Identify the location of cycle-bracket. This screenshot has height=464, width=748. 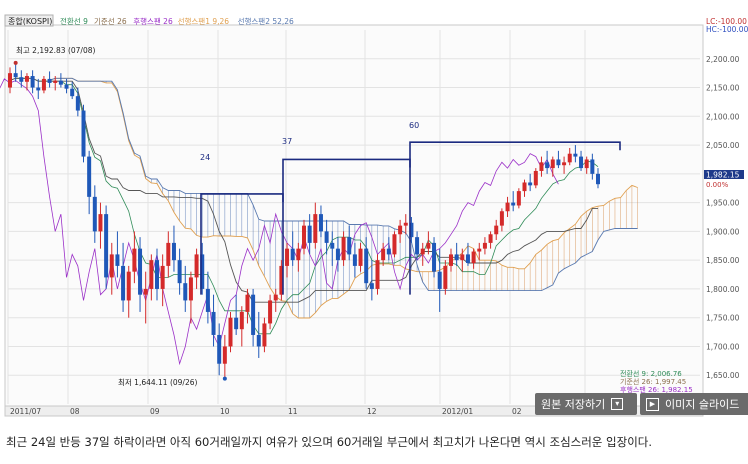
(515, 218).